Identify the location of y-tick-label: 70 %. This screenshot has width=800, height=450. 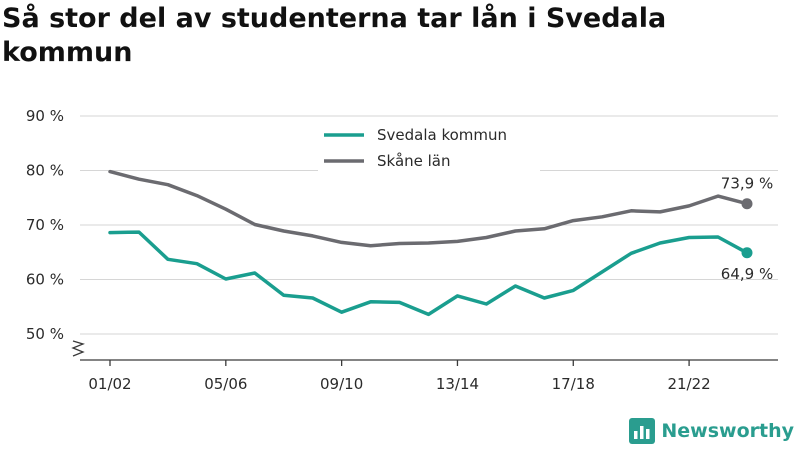
(45, 225).